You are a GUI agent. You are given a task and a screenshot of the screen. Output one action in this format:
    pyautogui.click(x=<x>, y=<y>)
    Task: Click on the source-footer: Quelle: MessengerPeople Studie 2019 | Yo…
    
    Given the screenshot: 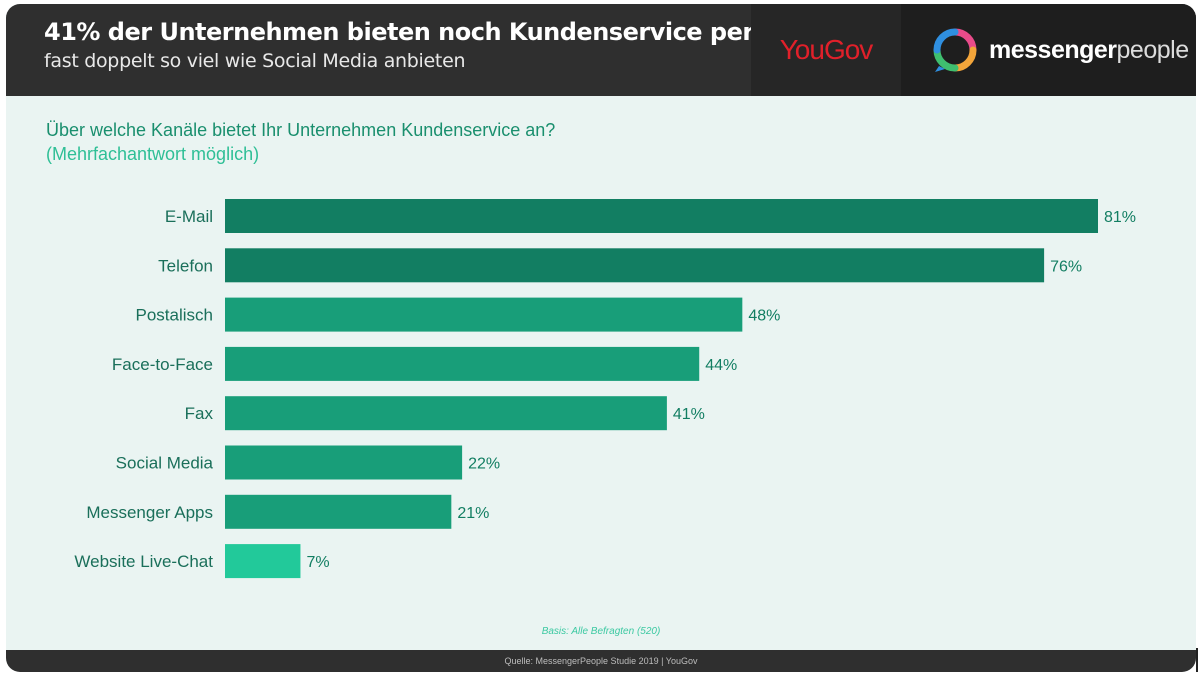 What is the action you would take?
    pyautogui.click(x=601, y=661)
    